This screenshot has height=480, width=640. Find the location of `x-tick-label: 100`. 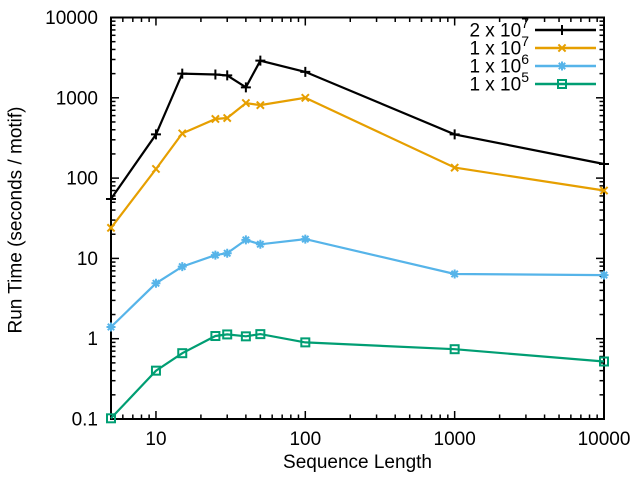

x-tick-label: 100 is located at coordinates (305, 439).